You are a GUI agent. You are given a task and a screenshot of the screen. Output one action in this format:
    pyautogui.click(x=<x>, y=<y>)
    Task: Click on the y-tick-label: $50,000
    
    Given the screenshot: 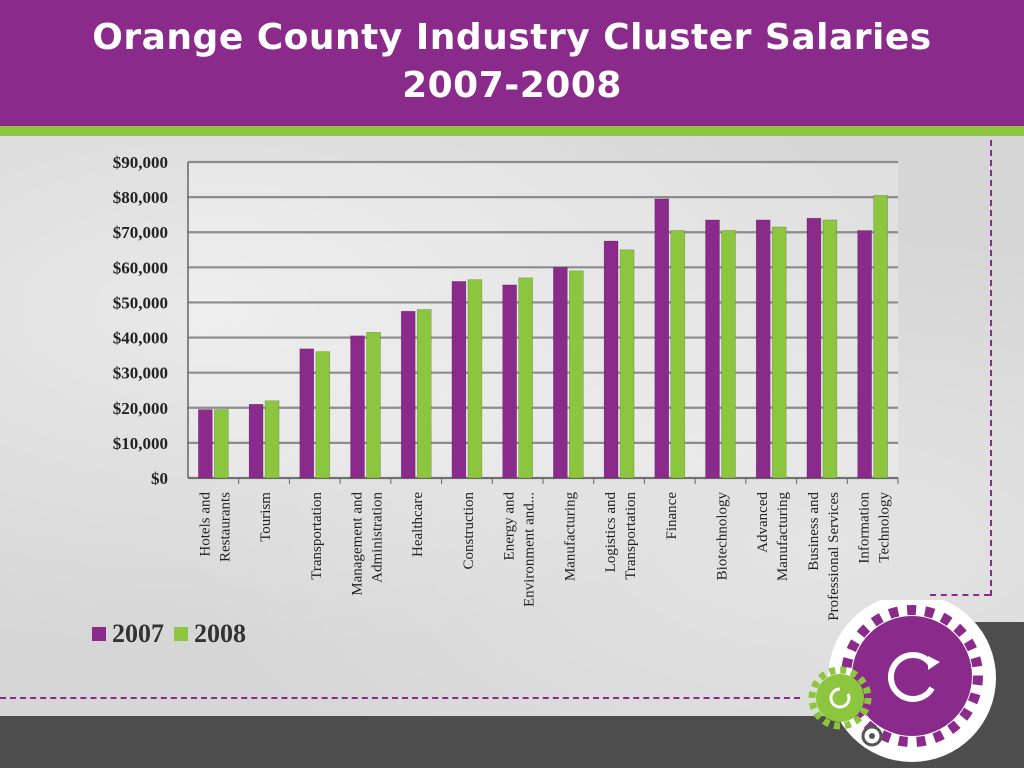 What is the action you would take?
    pyautogui.click(x=140, y=302)
    